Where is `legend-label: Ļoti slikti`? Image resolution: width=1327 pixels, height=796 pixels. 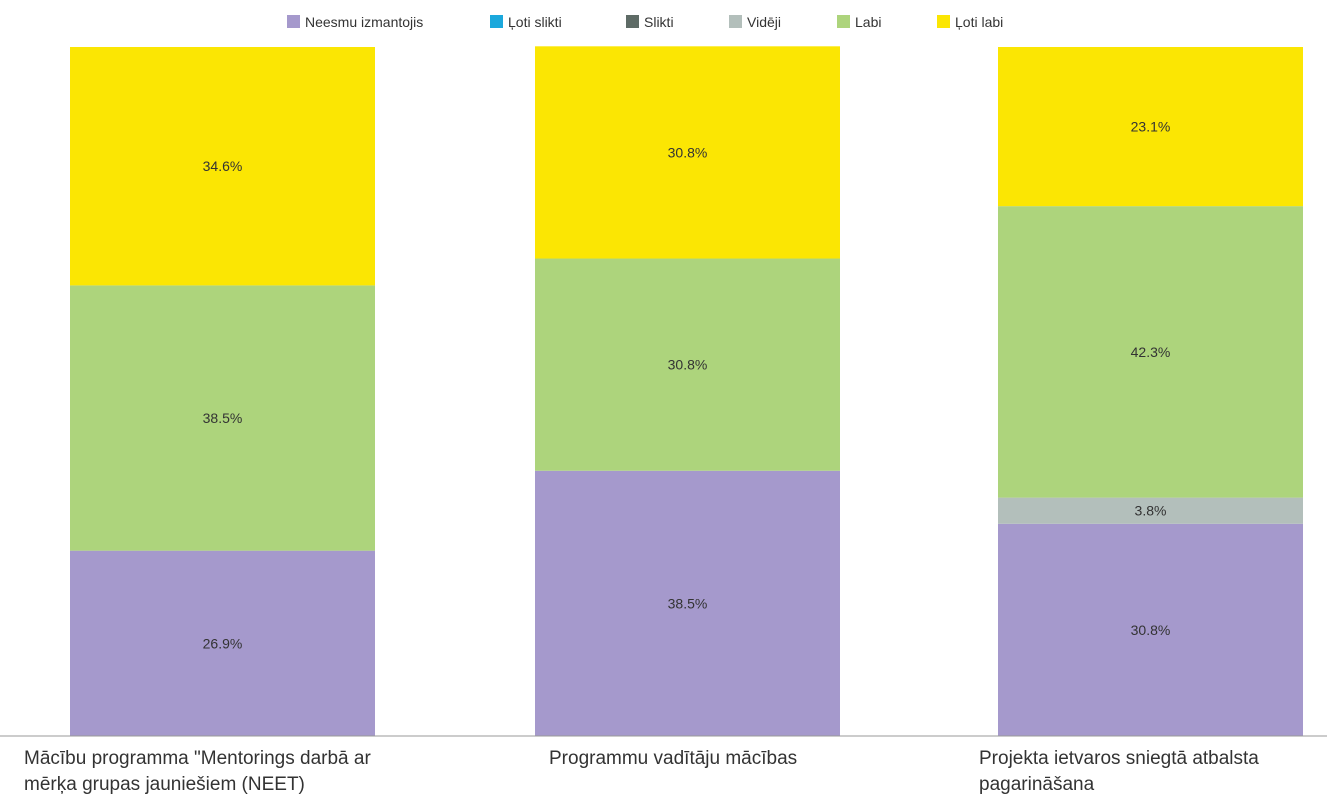 legend-label: Ļoti slikti is located at coordinates (535, 22).